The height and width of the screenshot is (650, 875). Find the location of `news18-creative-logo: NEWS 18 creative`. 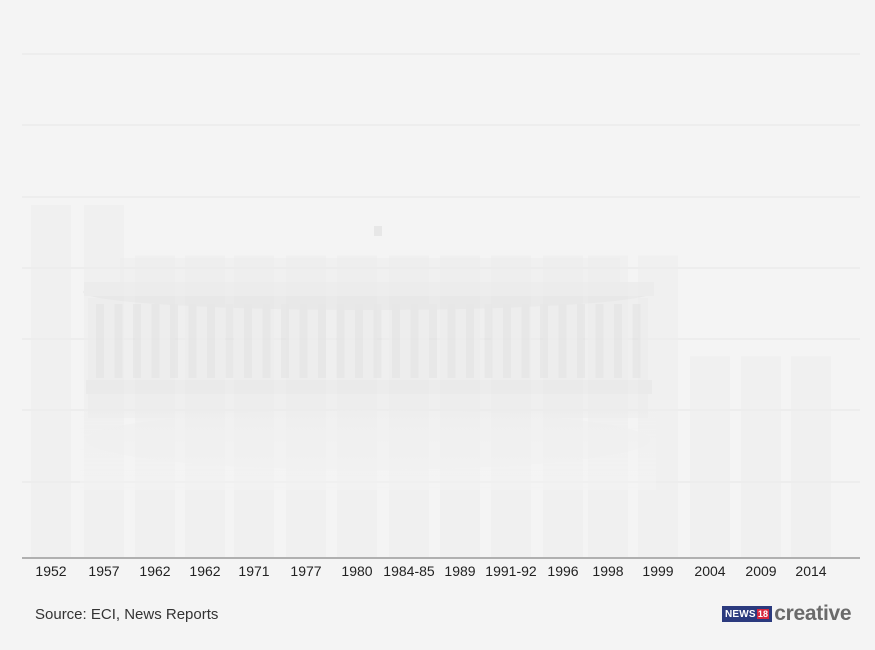

news18-creative-logo: NEWS 18 creative is located at coordinates (787, 614).